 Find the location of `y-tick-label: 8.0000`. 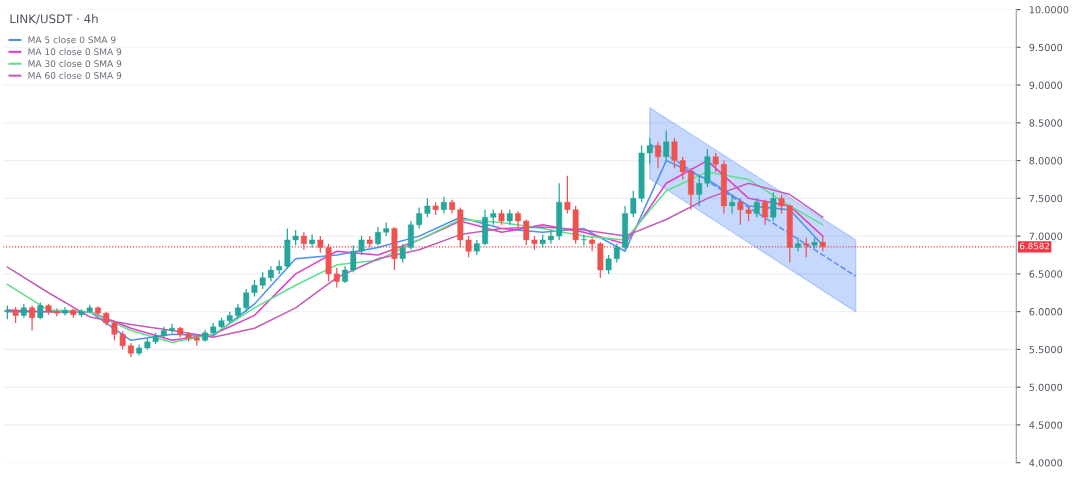

y-tick-label: 8.0000 is located at coordinates (1046, 161).